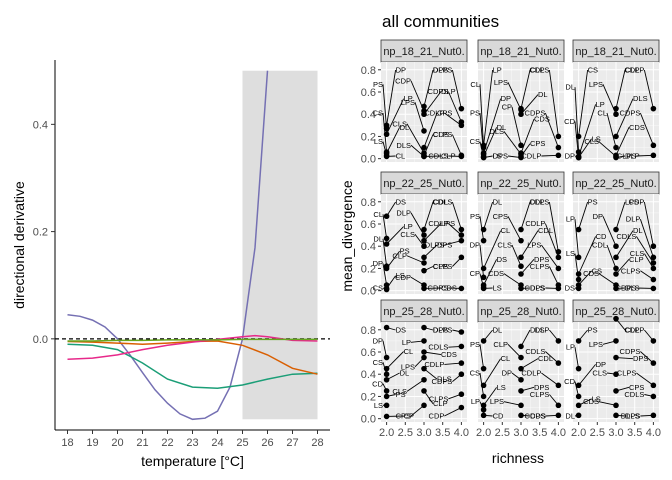  Describe the element at coordinates (541, 387) in the screenshot. I see `point-label: DPS` at that location.